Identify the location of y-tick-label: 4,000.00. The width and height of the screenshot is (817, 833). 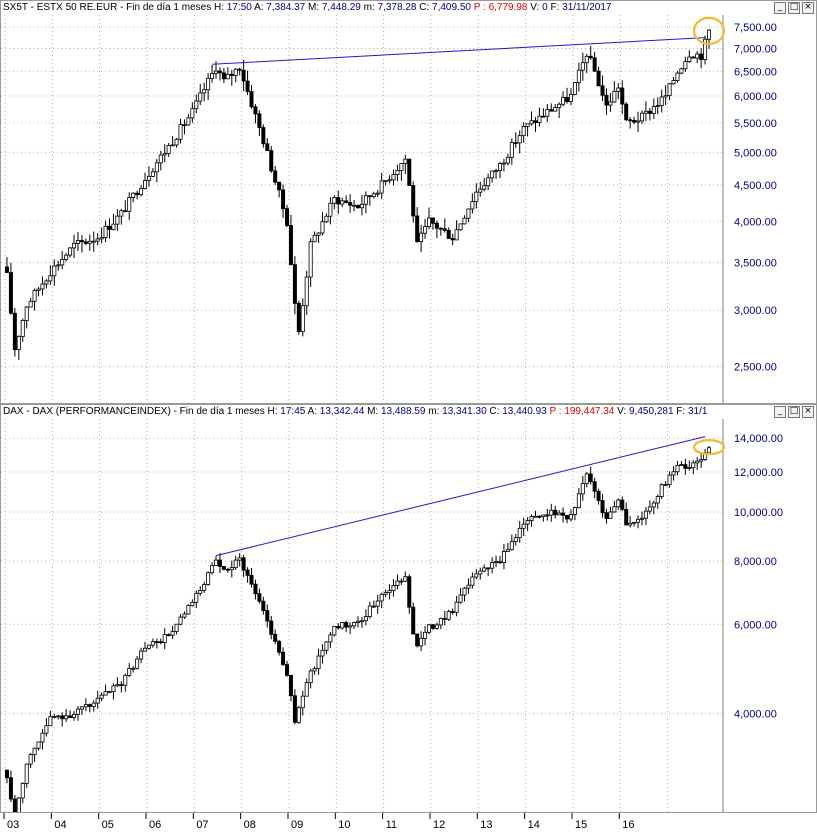
(755, 714).